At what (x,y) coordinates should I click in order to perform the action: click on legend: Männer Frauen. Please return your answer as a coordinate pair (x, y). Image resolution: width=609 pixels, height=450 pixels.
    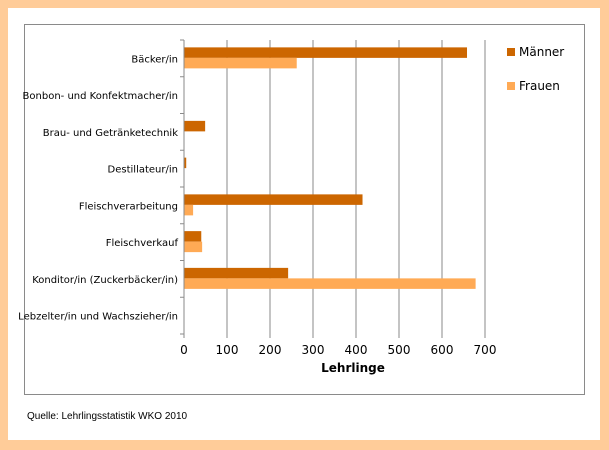
    Looking at the image, I should click on (535, 69).